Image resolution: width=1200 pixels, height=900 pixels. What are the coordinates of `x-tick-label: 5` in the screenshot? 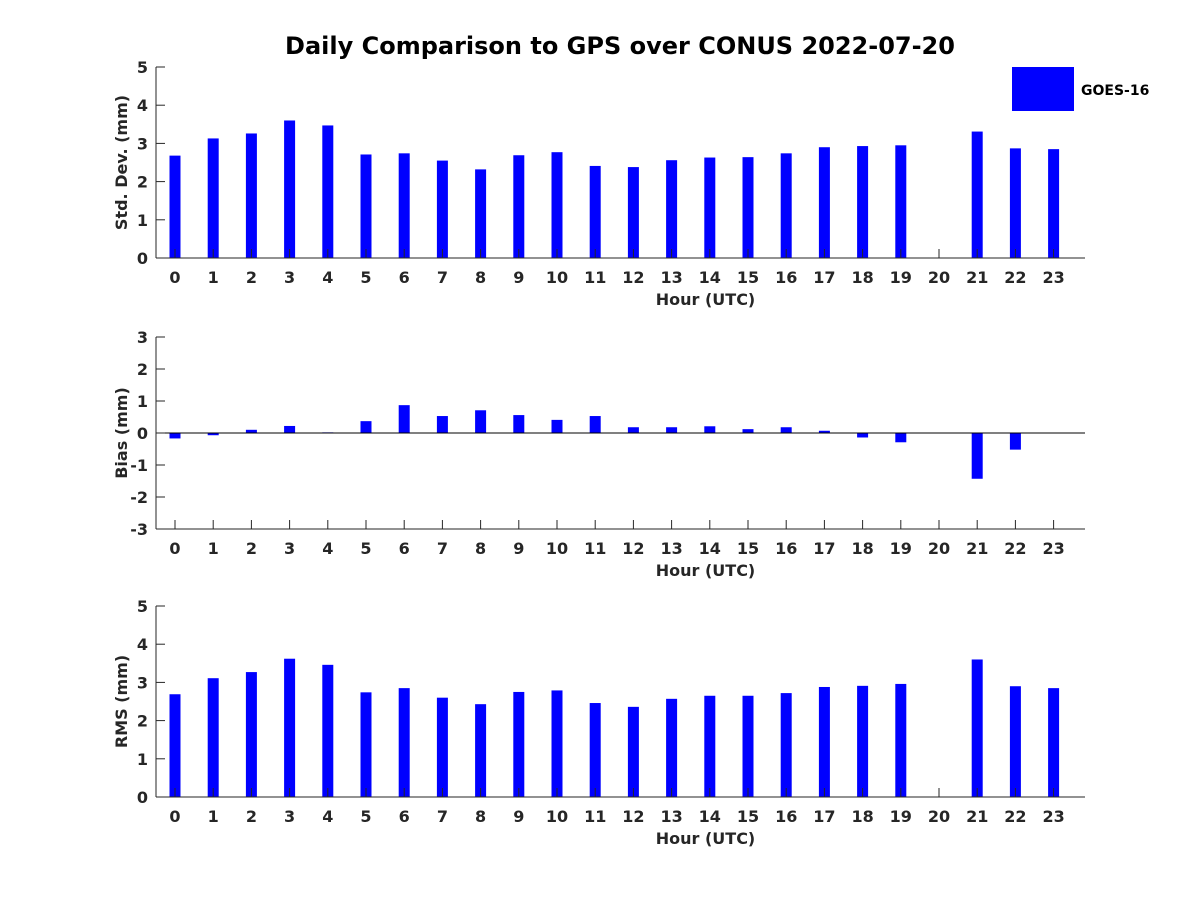 It's located at (365, 548).